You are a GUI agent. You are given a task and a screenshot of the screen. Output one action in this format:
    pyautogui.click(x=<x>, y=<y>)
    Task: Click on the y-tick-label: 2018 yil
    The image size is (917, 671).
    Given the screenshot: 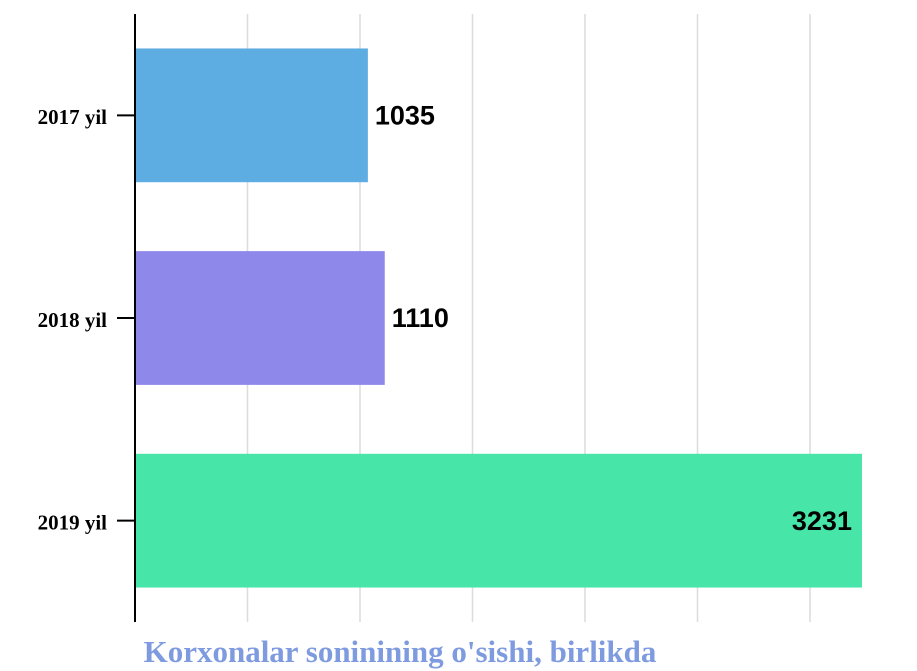 What is the action you would take?
    pyautogui.click(x=73, y=320)
    